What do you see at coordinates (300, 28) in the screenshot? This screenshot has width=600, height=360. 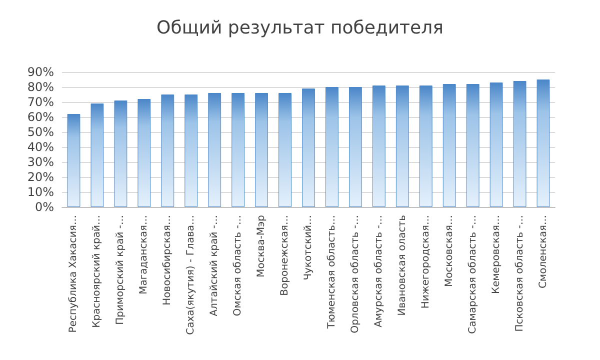 I see `chart-title: Общий результат победителя` at bounding box center [300, 28].